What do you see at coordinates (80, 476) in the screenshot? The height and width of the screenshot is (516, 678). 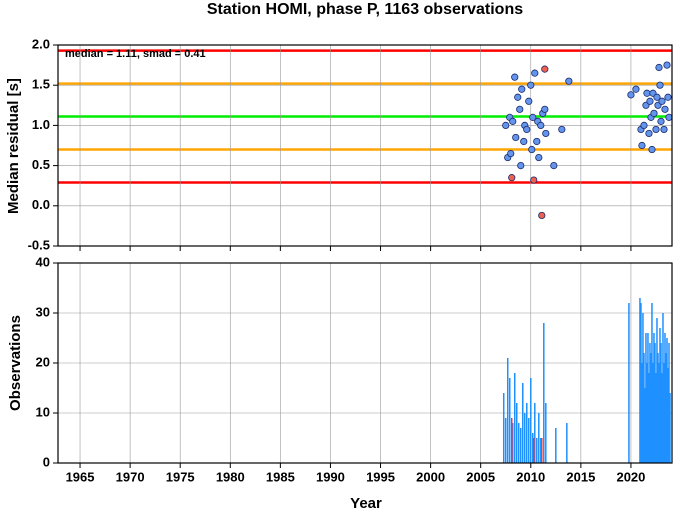 I see `x-tick-label: 1965` at bounding box center [80, 476].